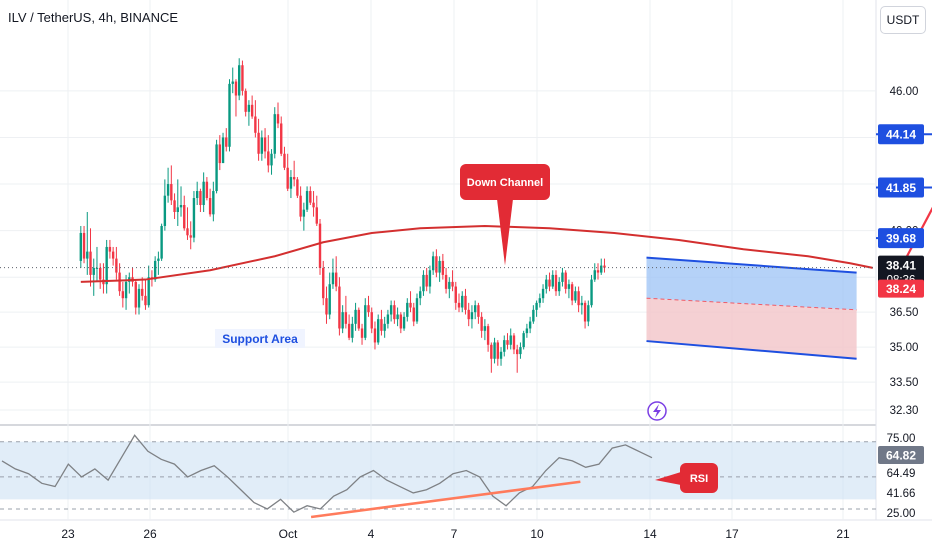 The width and height of the screenshot is (932, 550). What do you see at coordinates (505, 182) in the screenshot?
I see `down-channel-box` at bounding box center [505, 182].